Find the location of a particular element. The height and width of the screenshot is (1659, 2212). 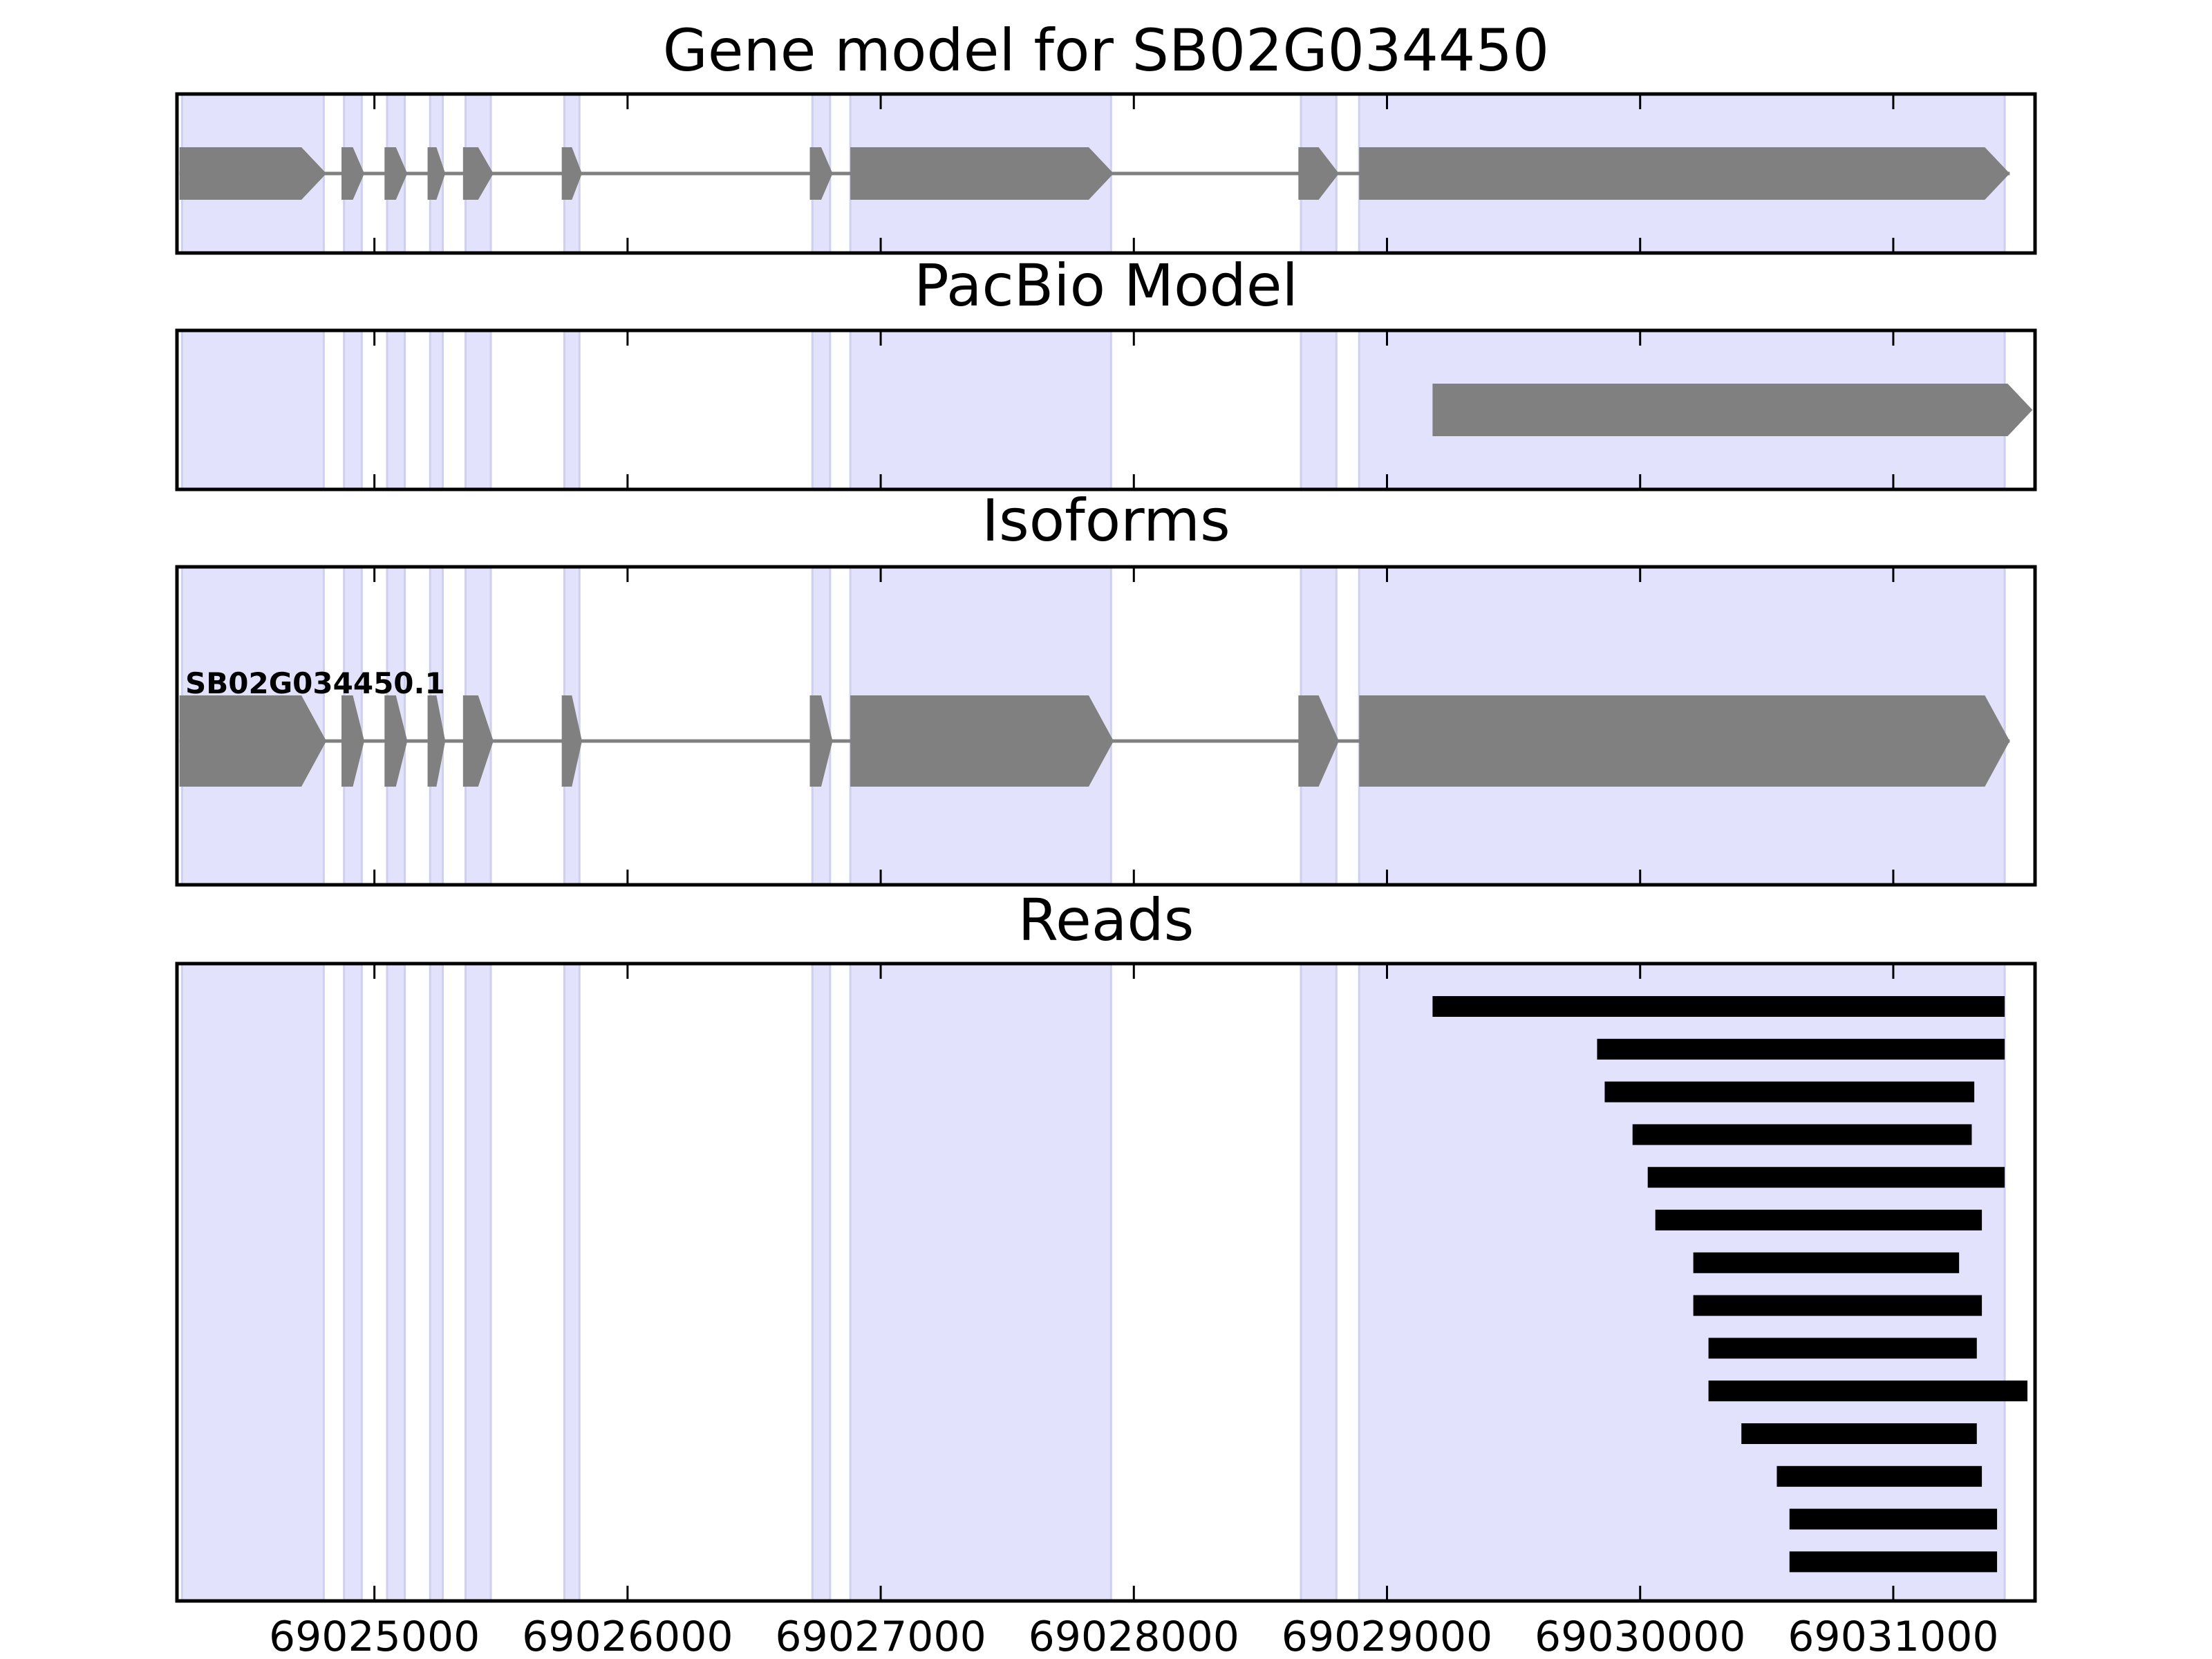

x-tick-label-0: 69025000 is located at coordinates (374, 1636).